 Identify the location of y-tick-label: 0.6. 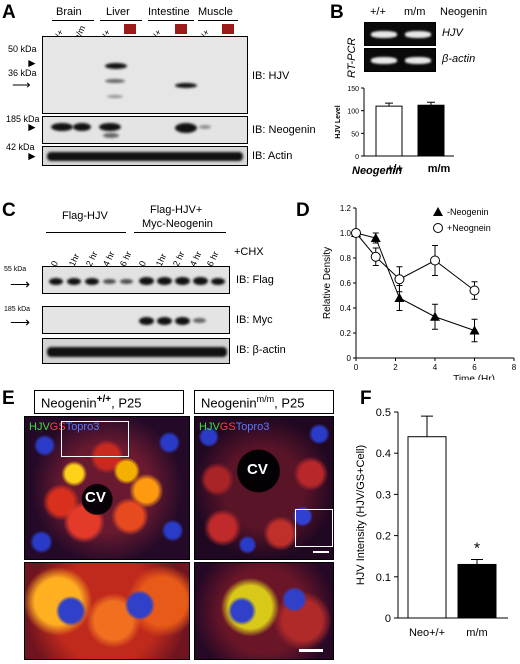
(346, 283).